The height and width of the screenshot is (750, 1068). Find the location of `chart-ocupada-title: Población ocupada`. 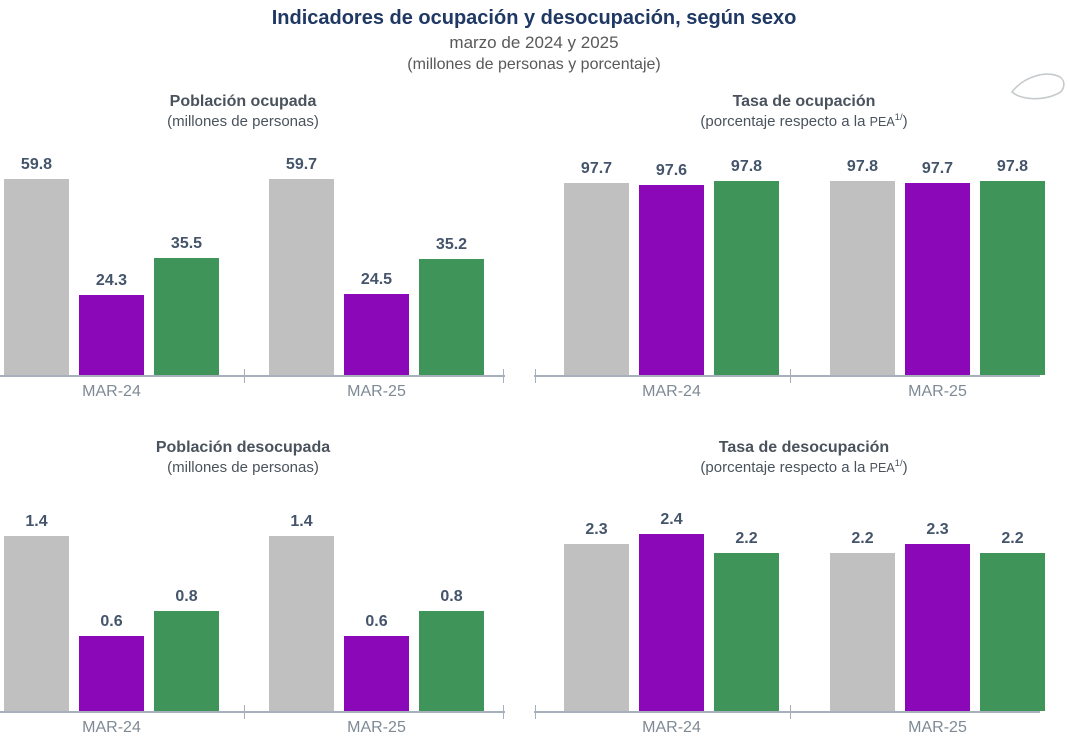

chart-ocupada-title: Población ocupada is located at coordinates (243, 101).